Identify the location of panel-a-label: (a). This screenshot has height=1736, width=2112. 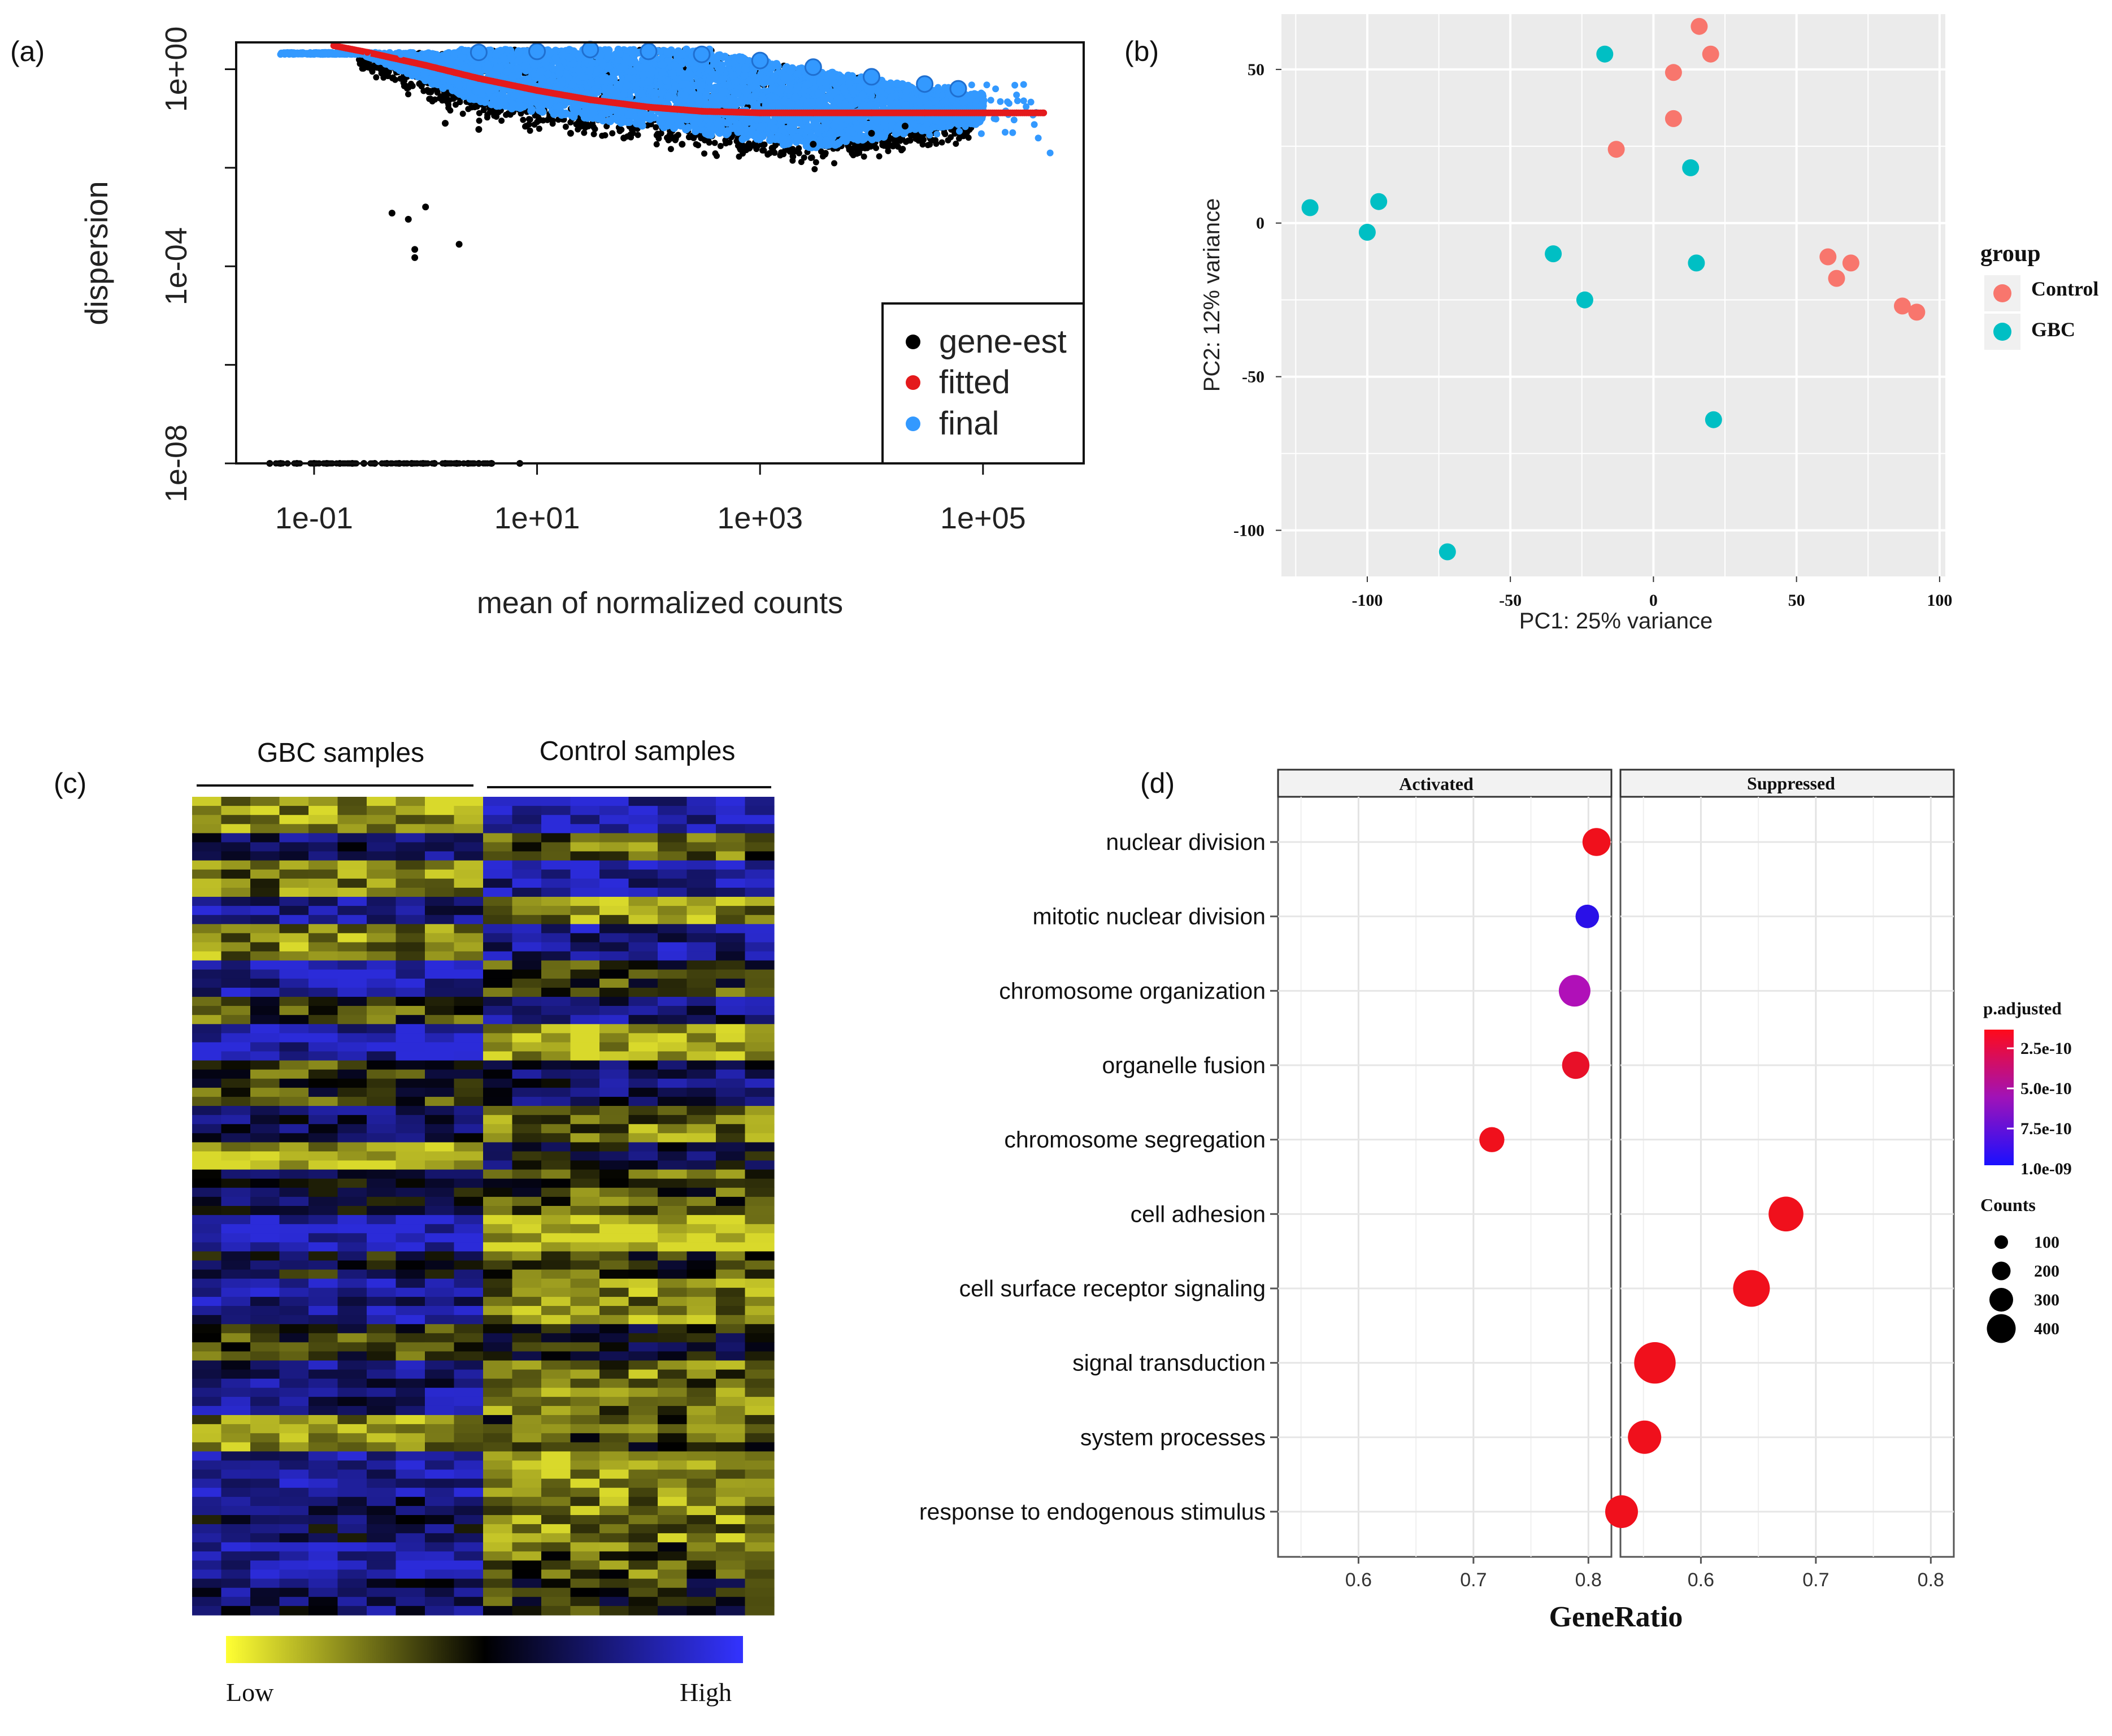
(27, 51).